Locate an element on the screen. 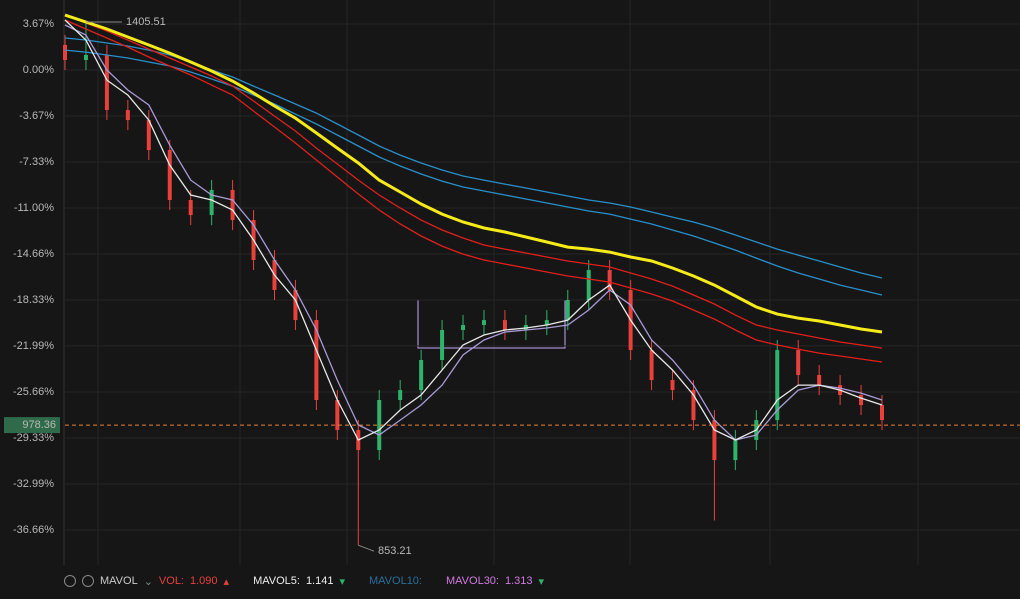 Image resolution: width=1020 pixels, height=599 pixels. arrow-up: ▴ is located at coordinates (226, 581).